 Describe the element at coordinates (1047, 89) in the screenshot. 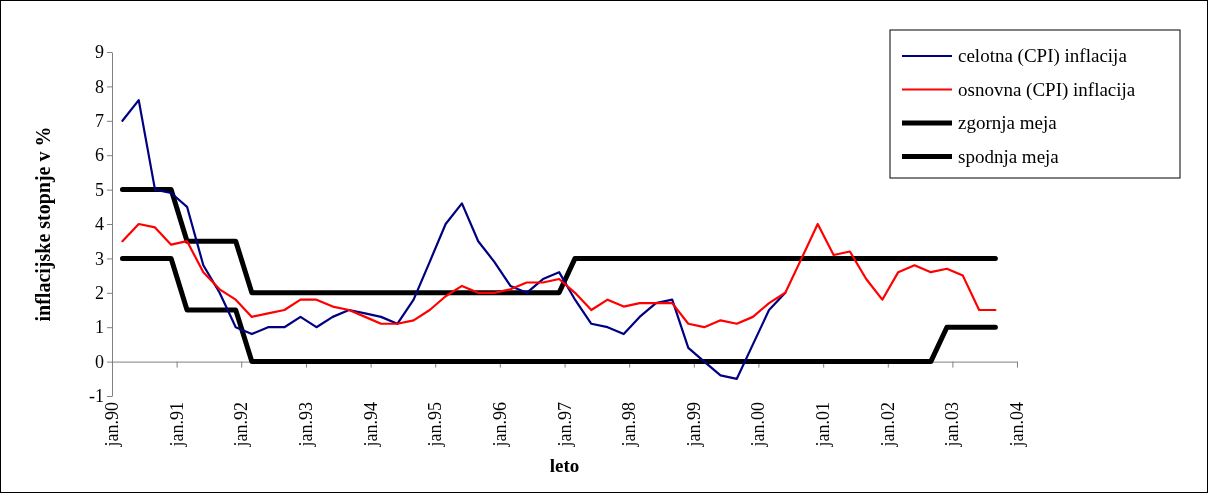

I see `legend-label: osnovna (CPI) inflacija` at that location.